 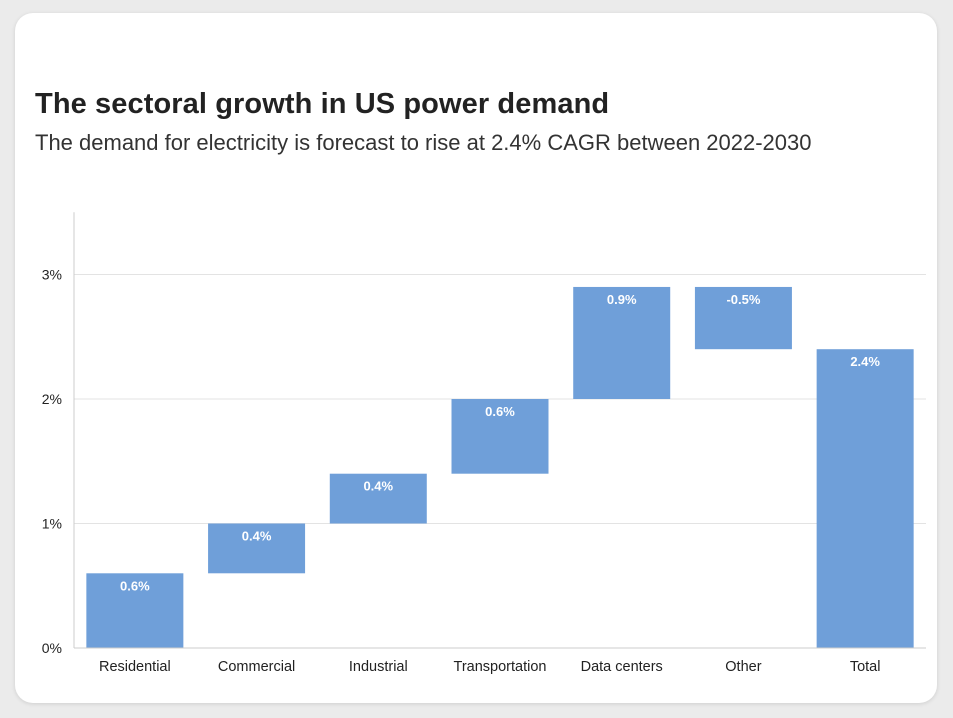 I want to click on x-category-label: Transportation, so click(x=500, y=667).